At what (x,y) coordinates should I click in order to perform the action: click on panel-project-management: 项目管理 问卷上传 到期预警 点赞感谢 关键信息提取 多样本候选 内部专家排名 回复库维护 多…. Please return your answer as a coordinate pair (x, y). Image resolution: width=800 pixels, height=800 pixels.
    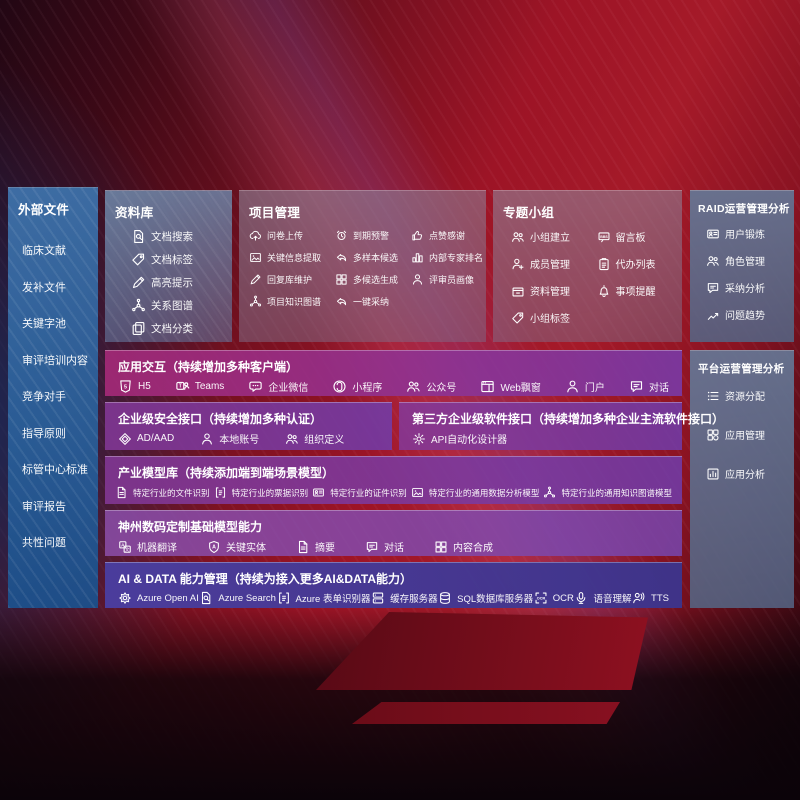
    Looking at the image, I should click on (362, 266).